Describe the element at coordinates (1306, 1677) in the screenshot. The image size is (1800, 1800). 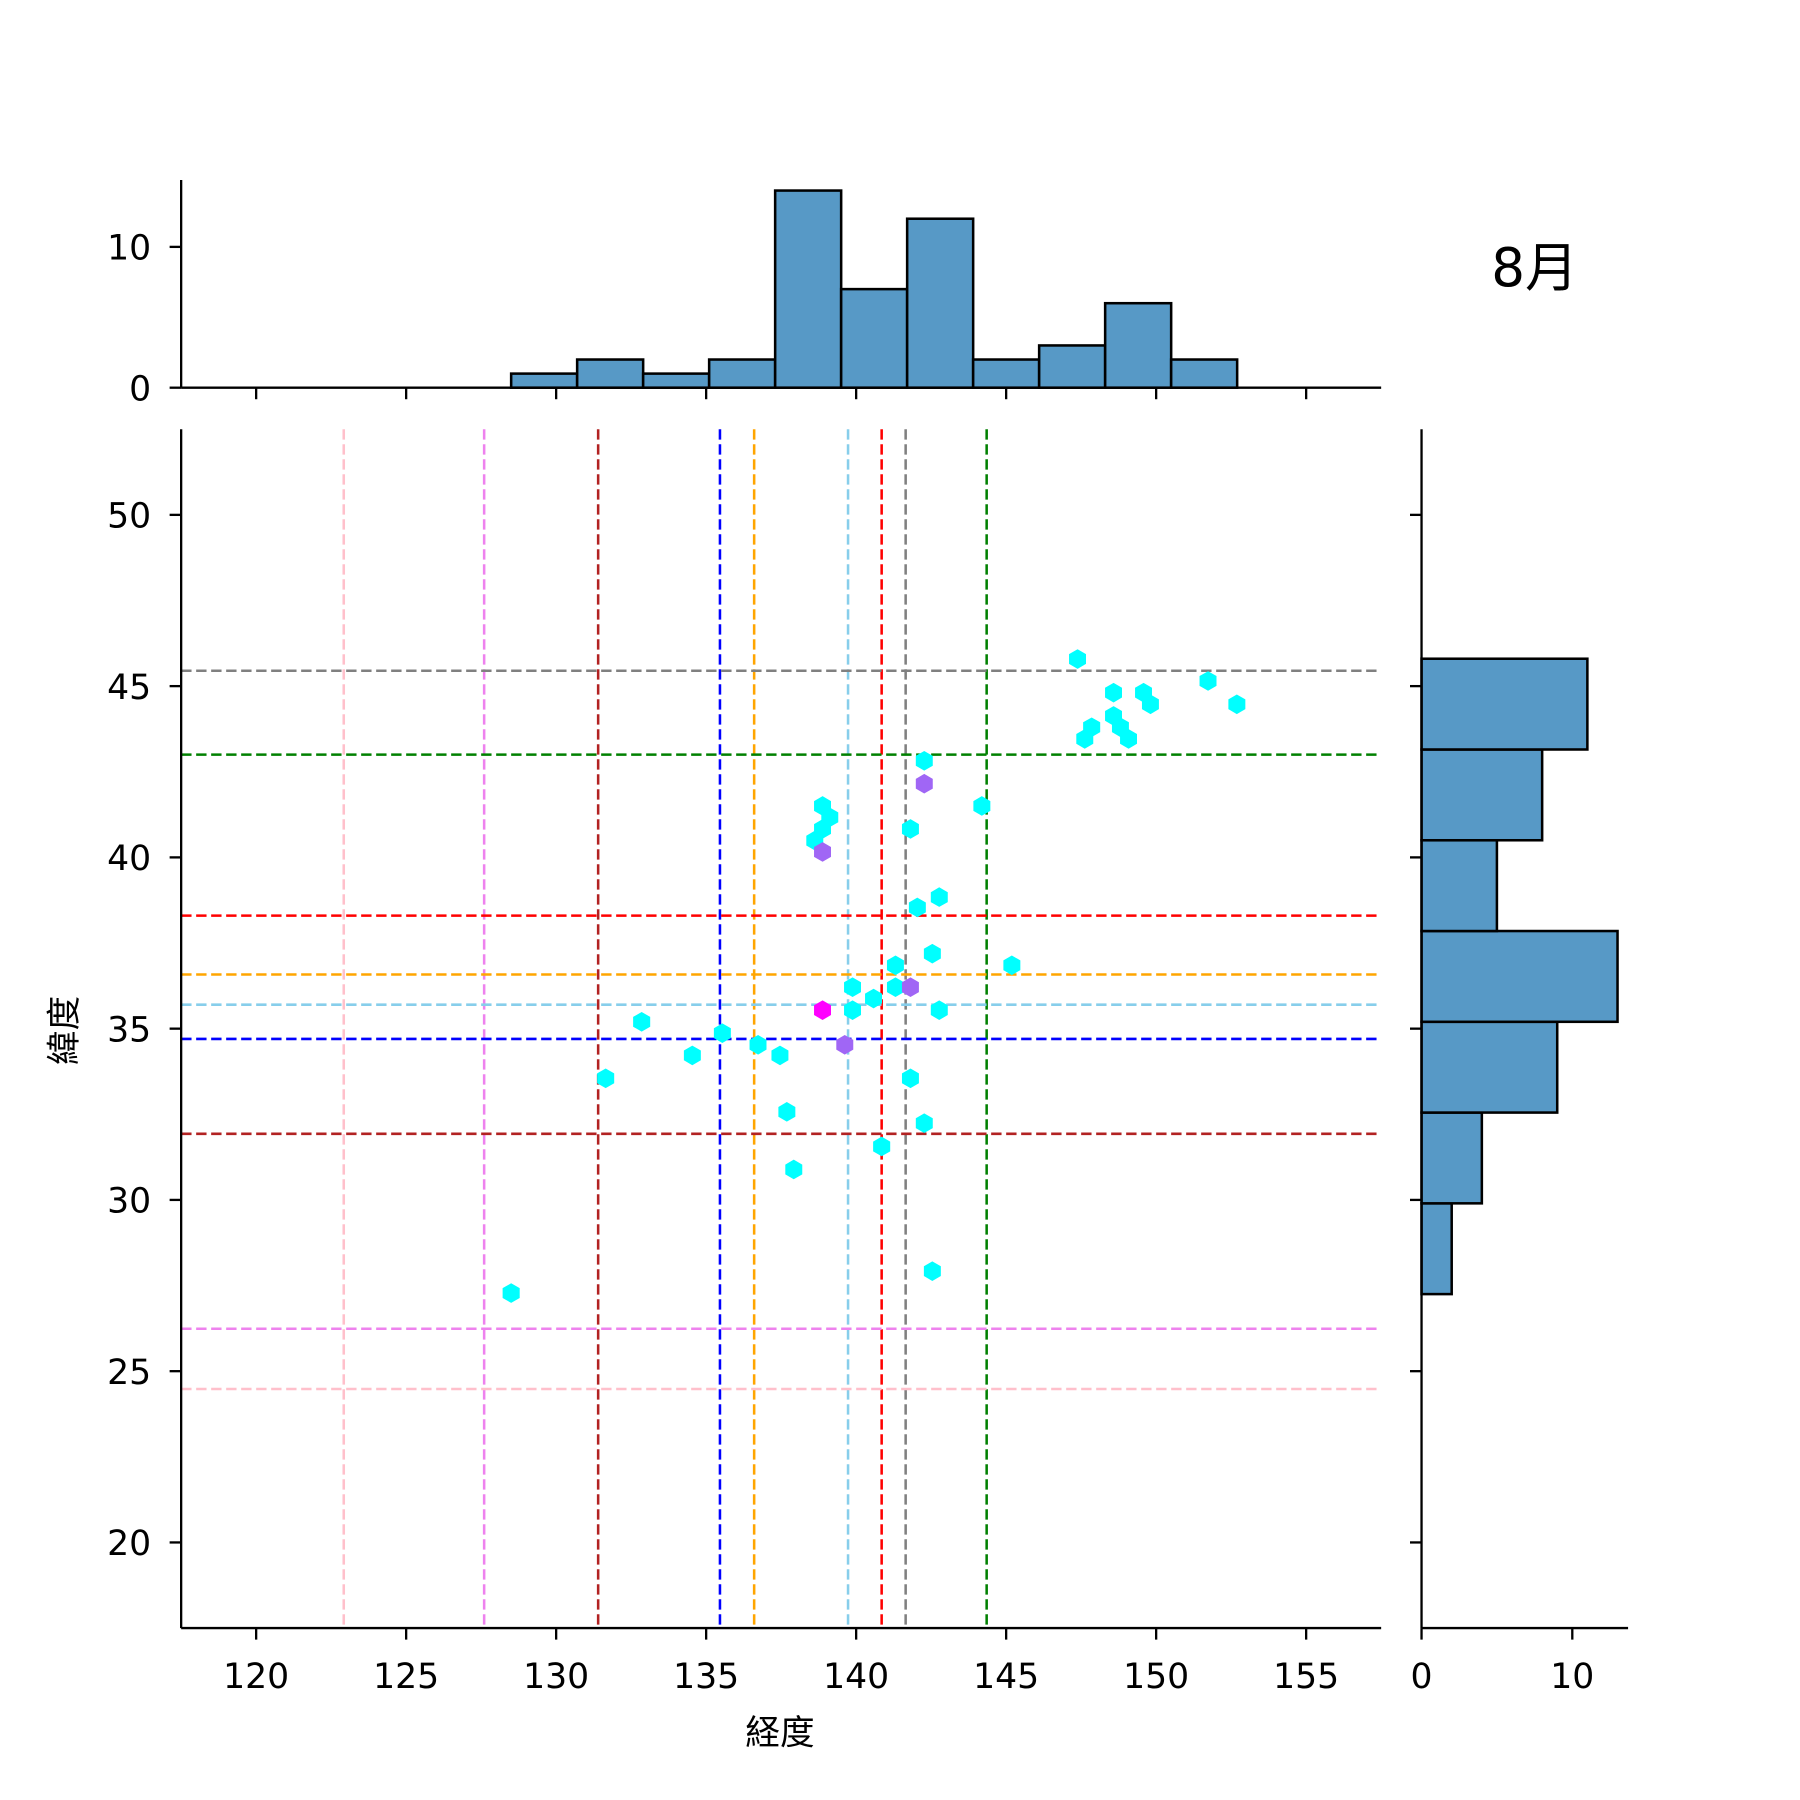
I see `x-tick-label: 155` at that location.